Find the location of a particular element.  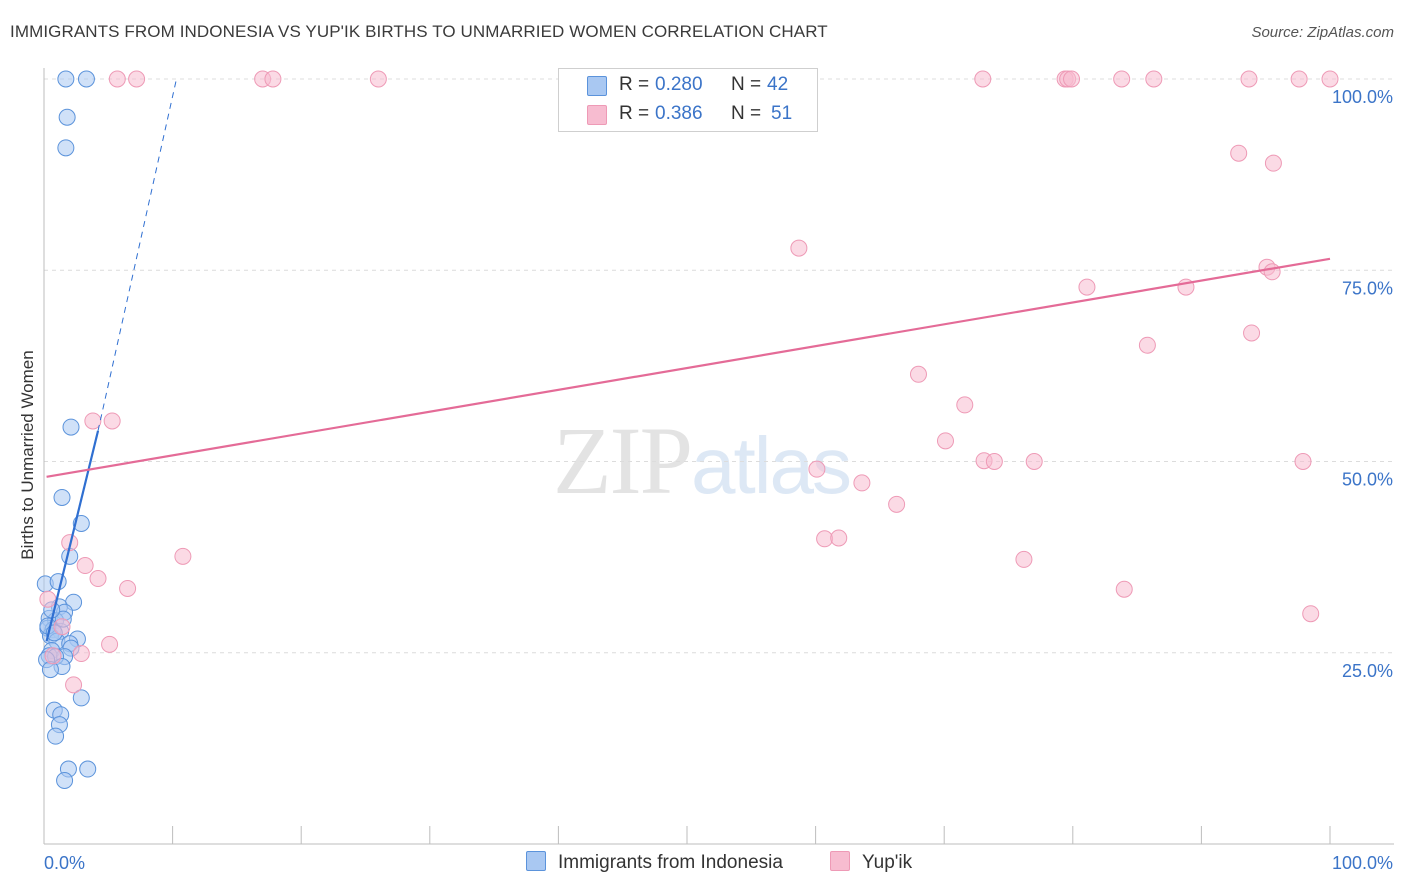

watermark-atlas: atlas is located at coordinates (771, 465).